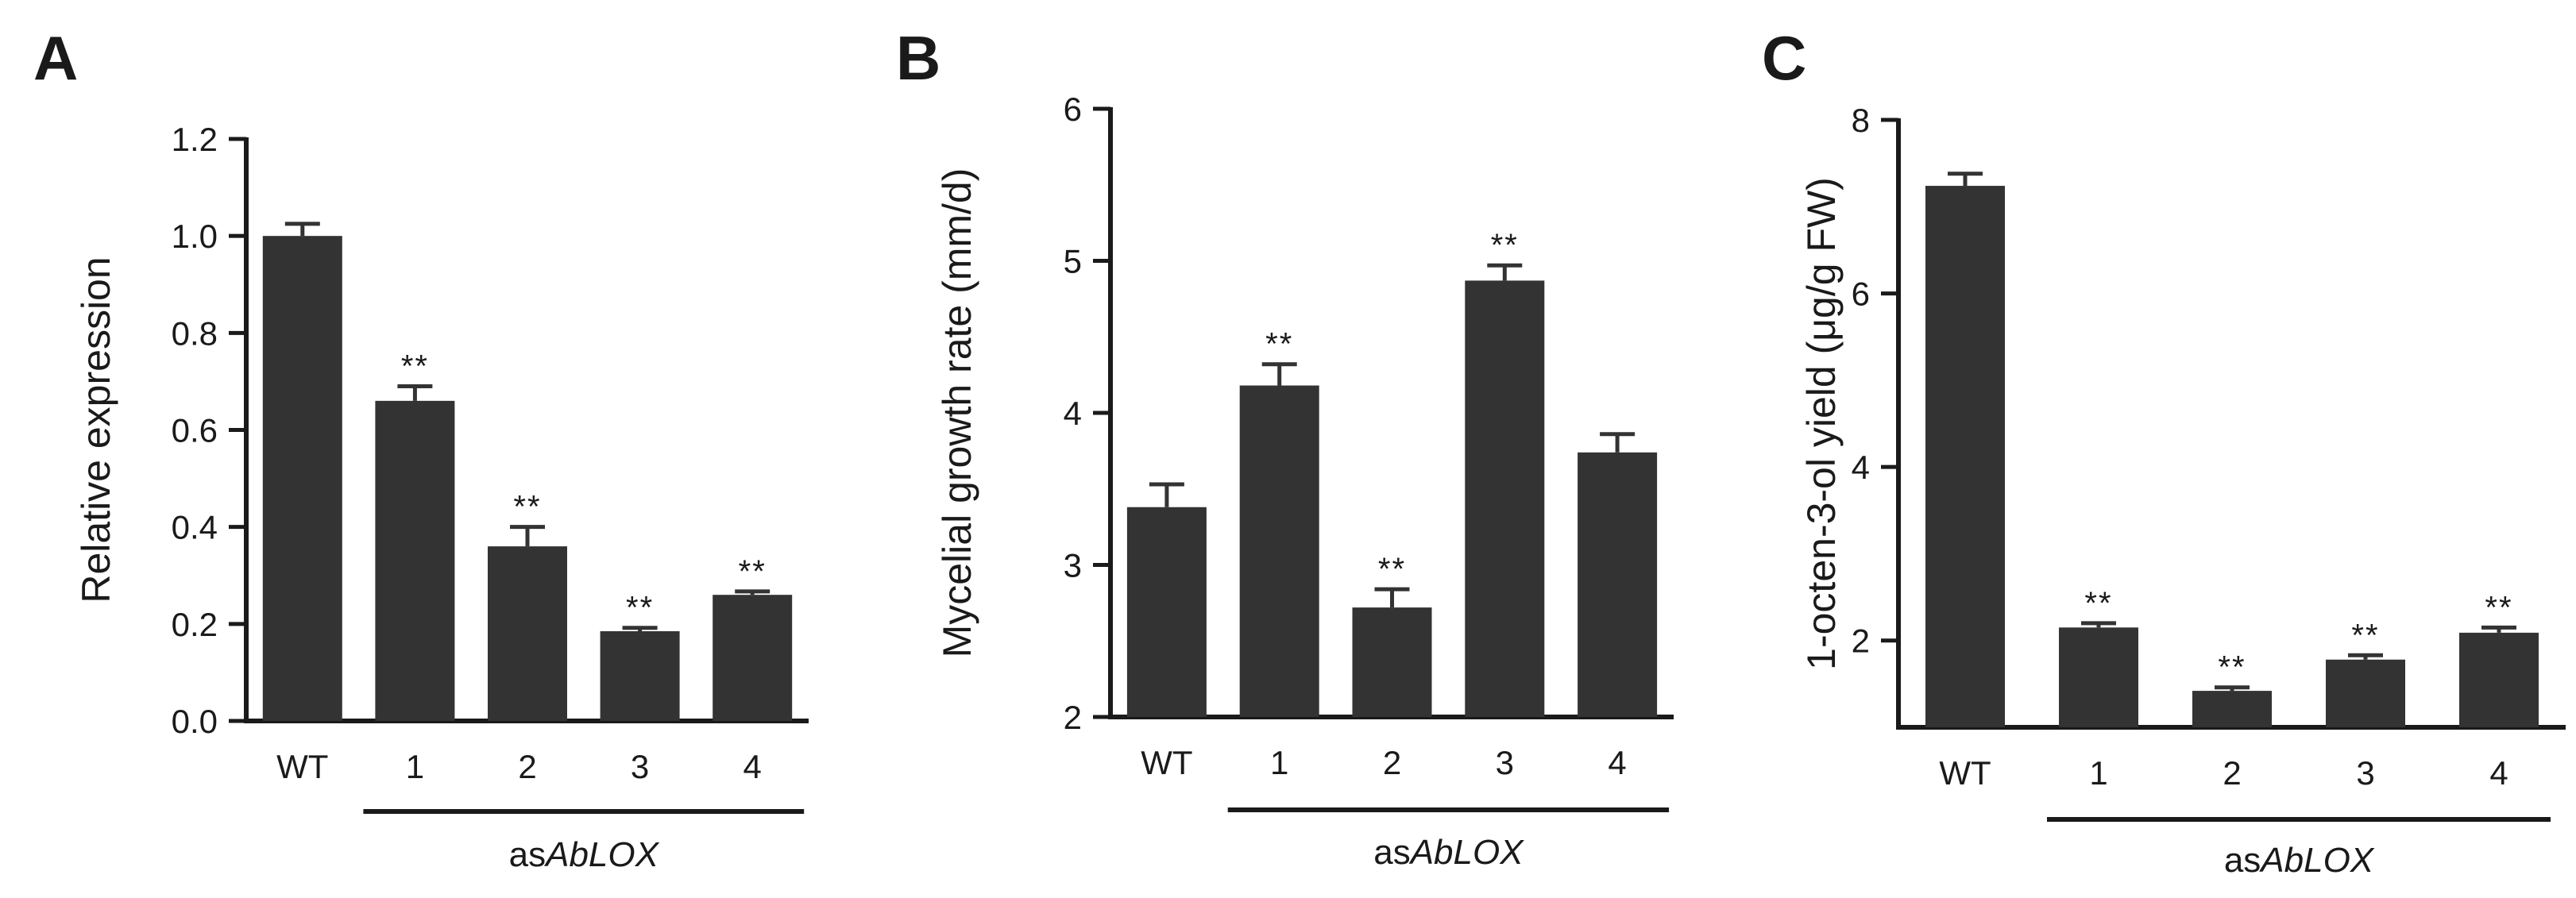  I want to click on panel-c-y-tick-label: 4, so click(1861, 468).